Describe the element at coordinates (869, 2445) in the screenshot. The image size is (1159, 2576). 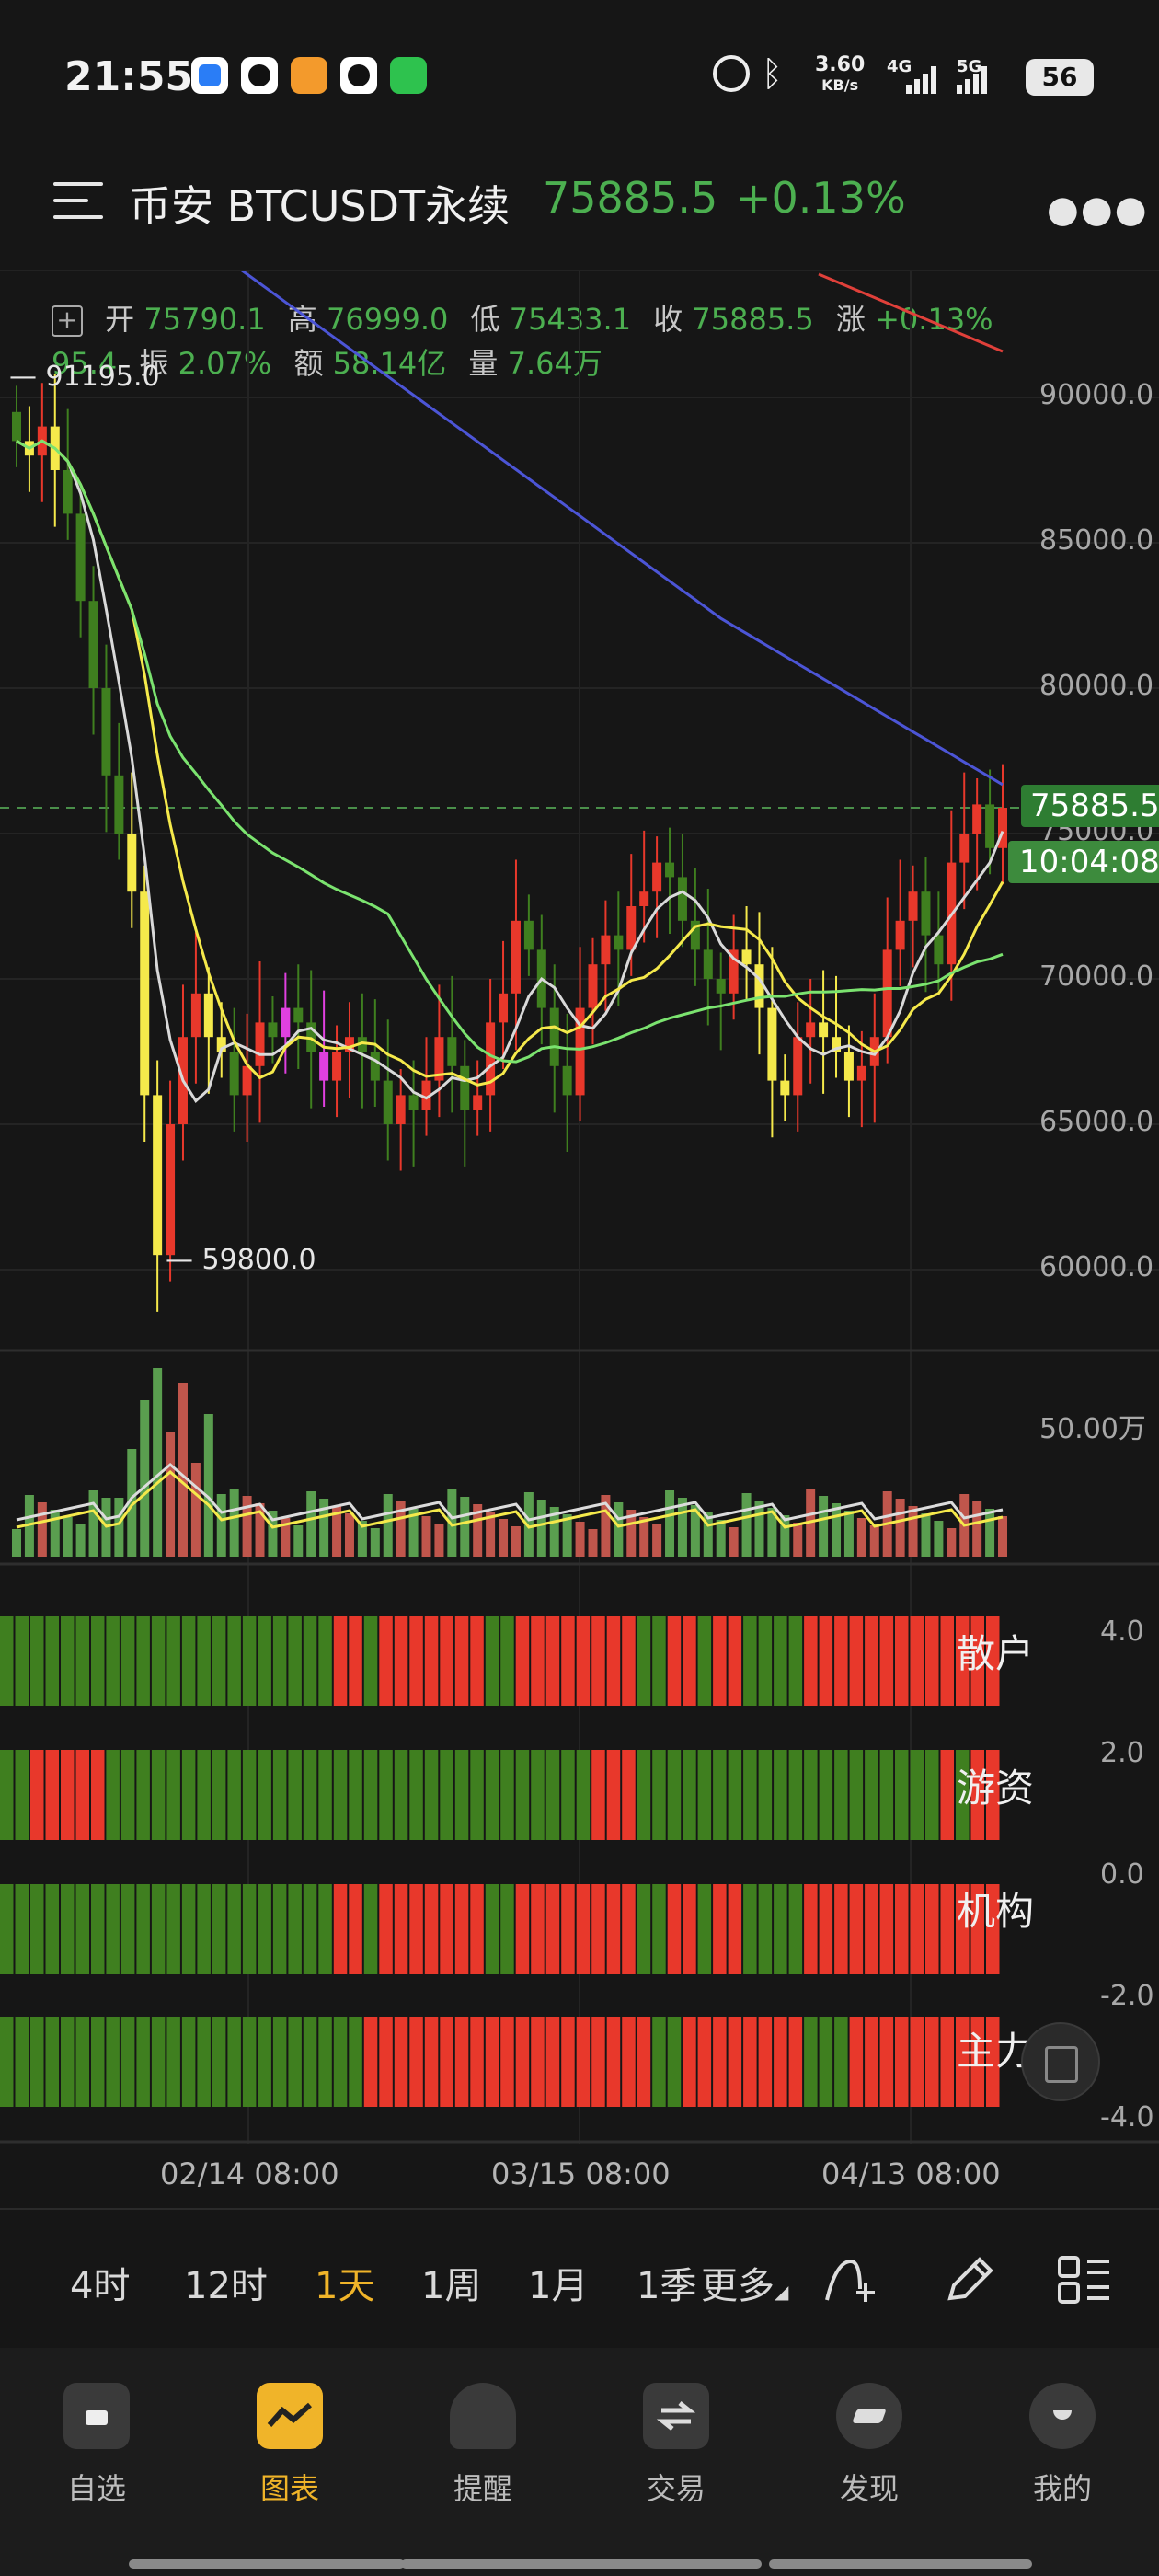
I see `nav-discover: 发现` at that location.